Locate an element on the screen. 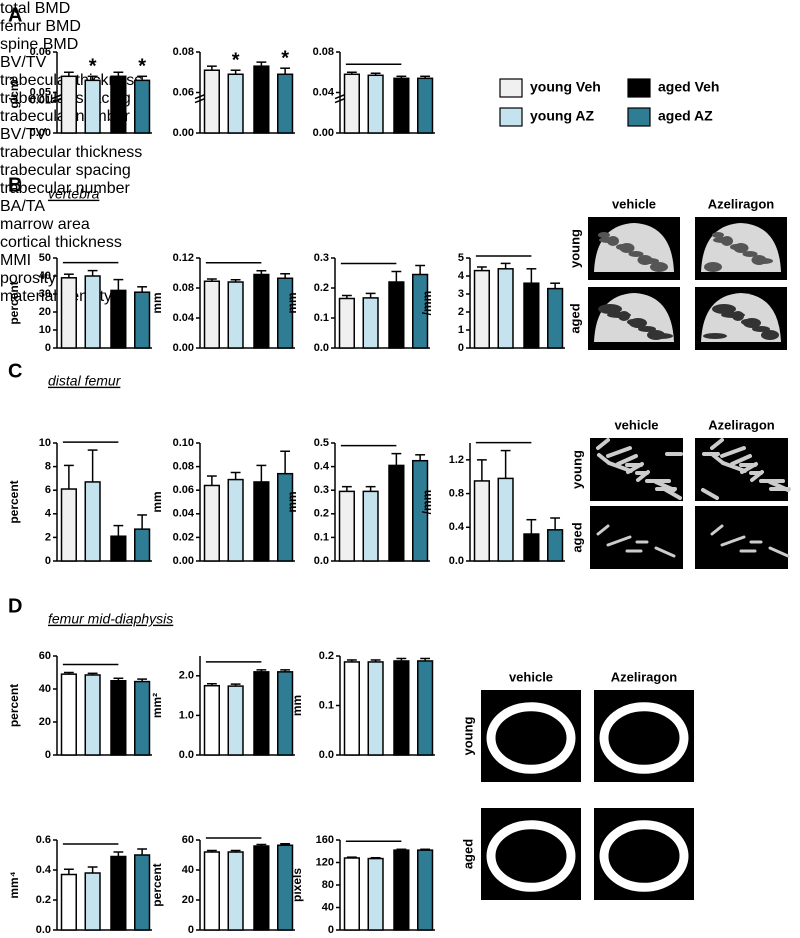 The height and width of the screenshot is (938, 800). y-tick-label: 0.6 is located at coordinates (43, 840).